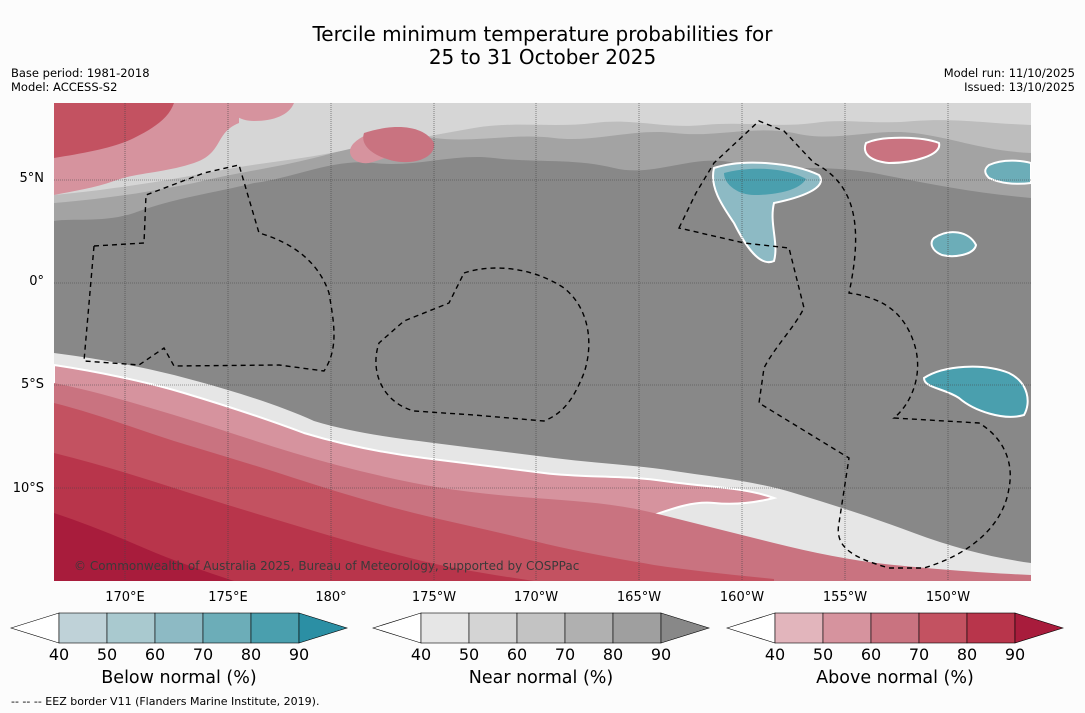 This screenshot has width=1085, height=713. I want to click on model-name: Model: ACCESS-S2, so click(64, 87).